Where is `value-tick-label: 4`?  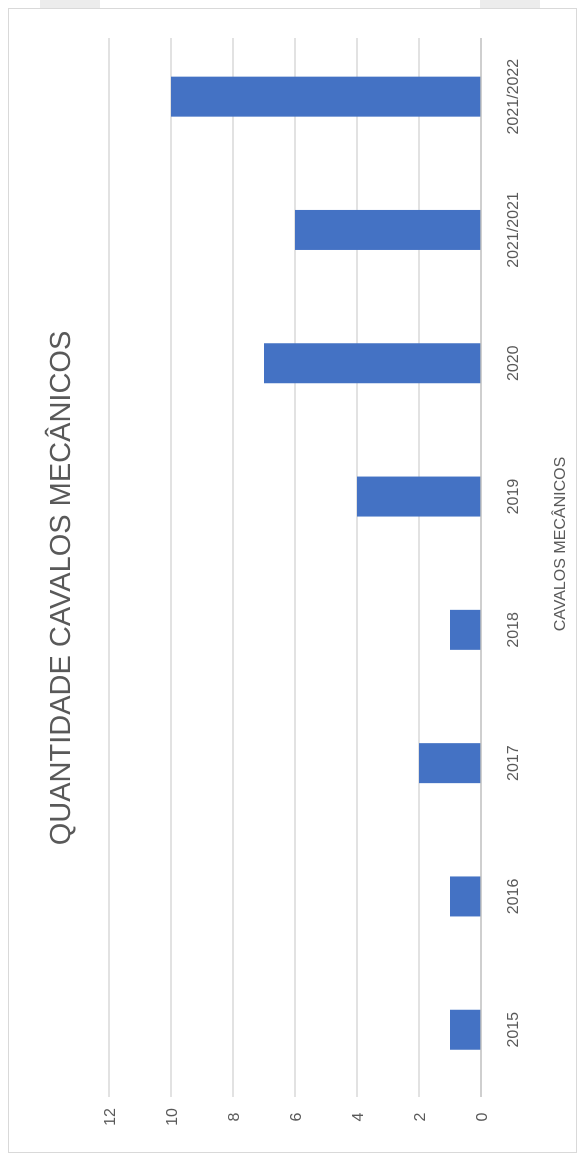 value-tick-label: 4 is located at coordinates (358, 1116).